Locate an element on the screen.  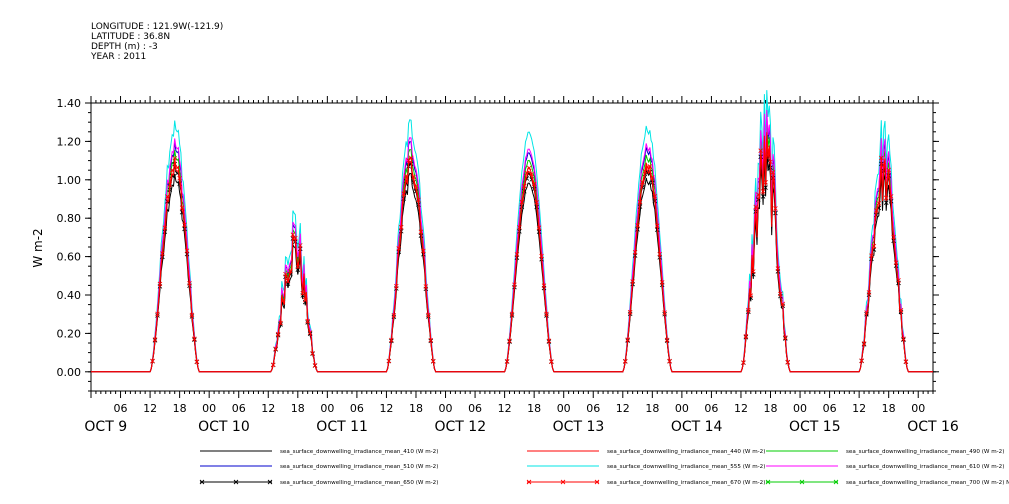
x-day-label: OCT 12 is located at coordinates (460, 427).